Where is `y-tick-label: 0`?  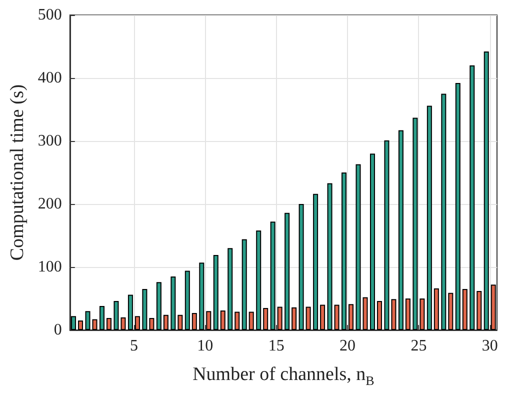
y-tick-label: 0 is located at coordinates (58, 330).